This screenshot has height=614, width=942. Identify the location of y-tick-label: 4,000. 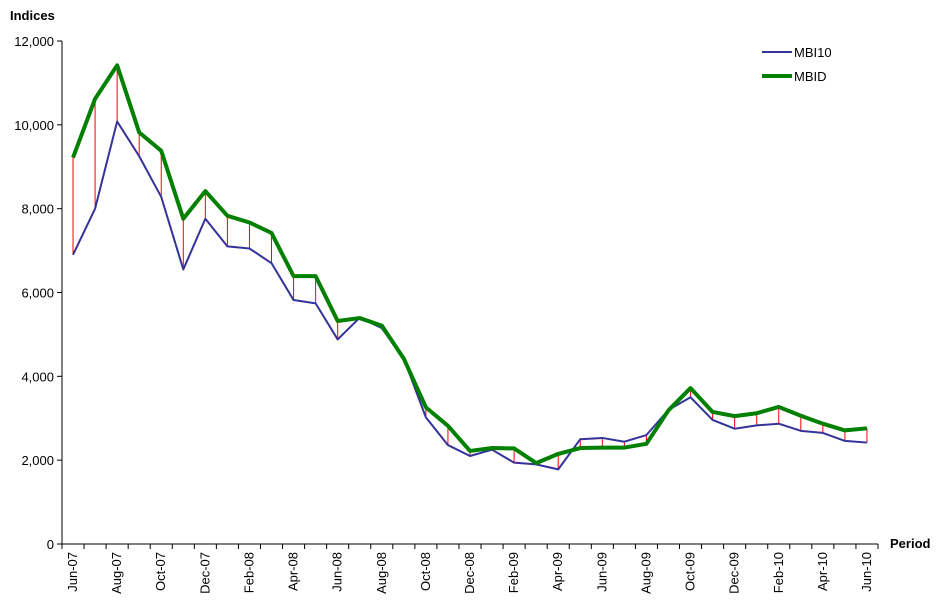
(37, 376).